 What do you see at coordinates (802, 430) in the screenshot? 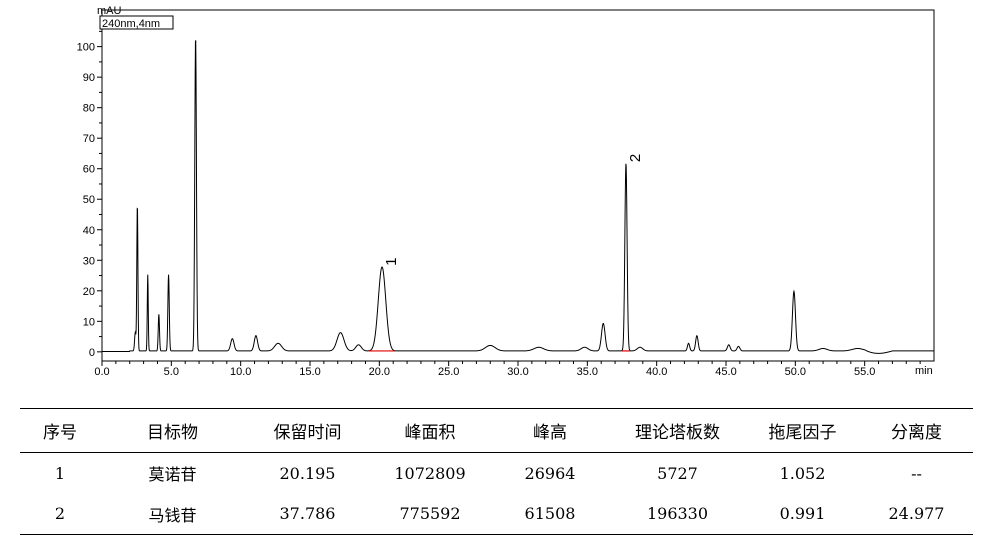
I see `header-tailing-factor: 拖尾因子` at bounding box center [802, 430].